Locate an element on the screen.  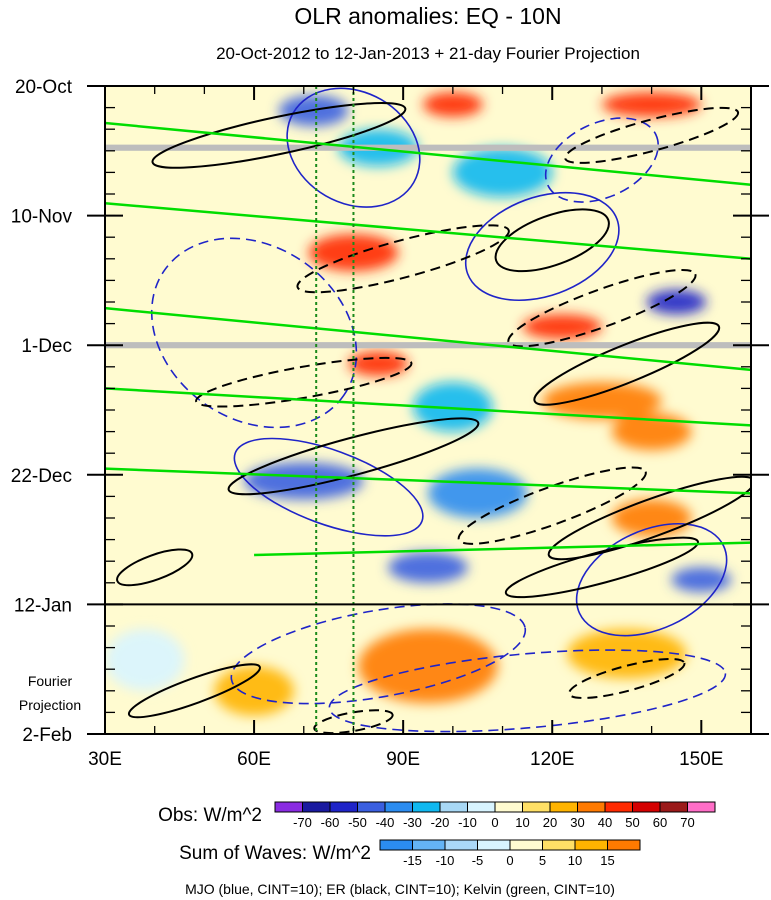
colorbar-level-label: 20 is located at coordinates (550, 822).